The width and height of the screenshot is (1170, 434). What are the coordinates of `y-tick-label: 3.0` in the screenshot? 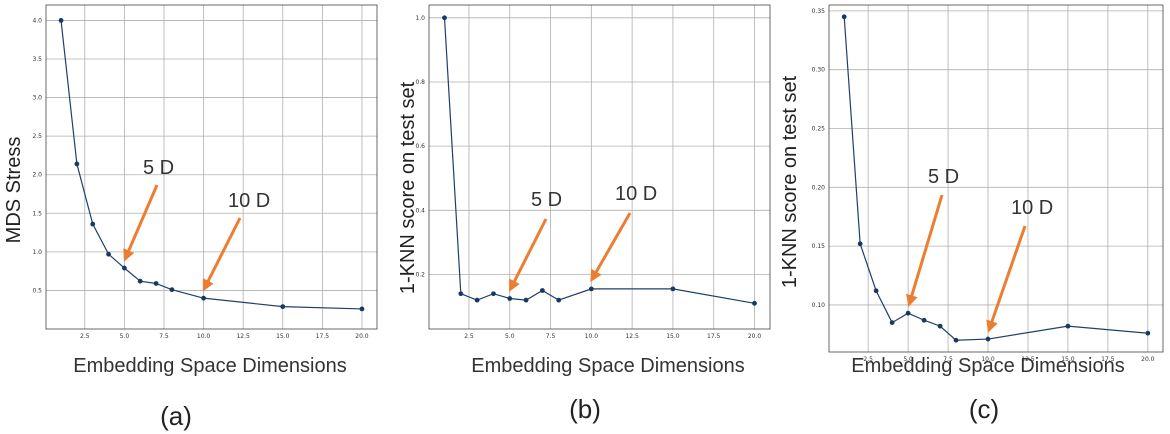 It's located at (37, 98).